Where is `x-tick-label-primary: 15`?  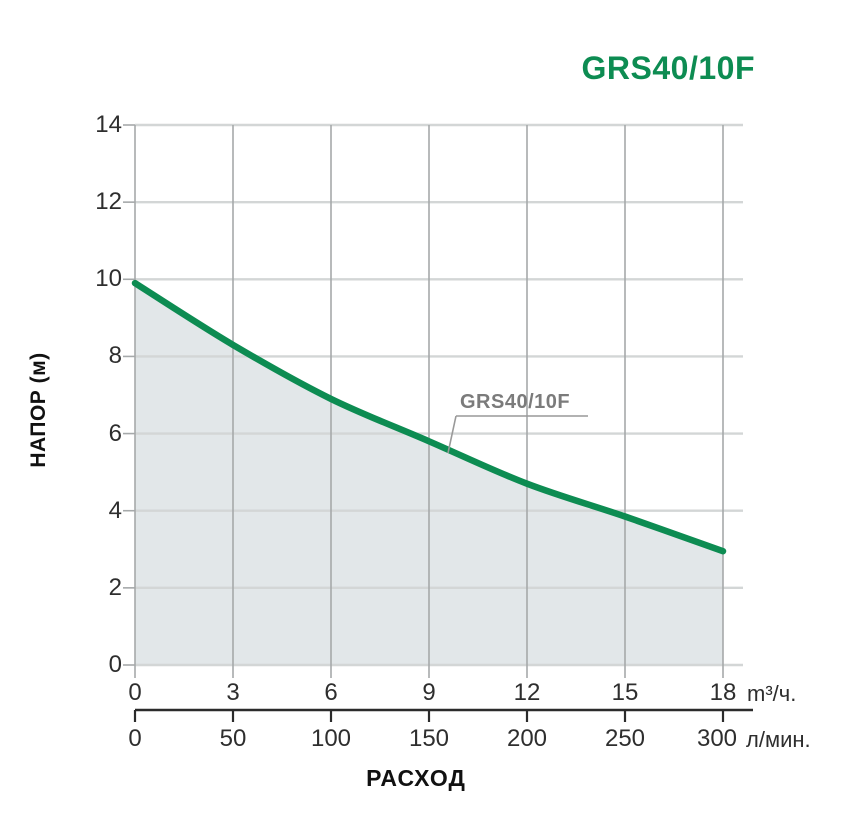 x-tick-label-primary: 15 is located at coordinates (625, 692).